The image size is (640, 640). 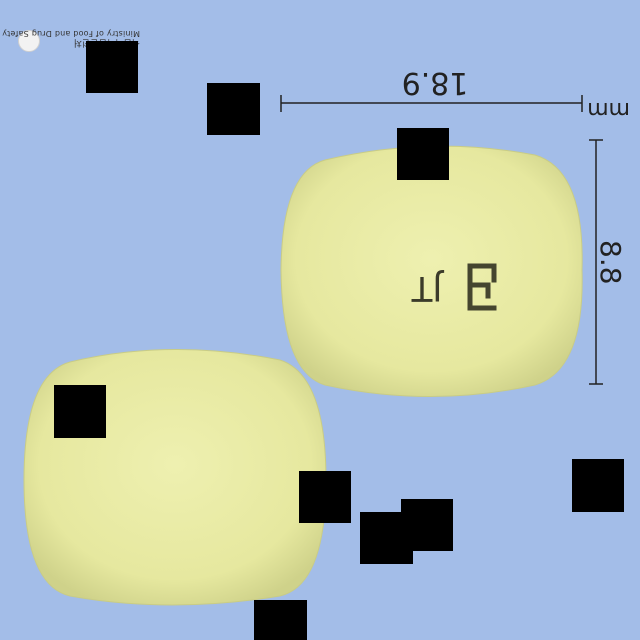 What do you see at coordinates (431, 103) in the screenshot?
I see `length-dimension-line` at bounding box center [431, 103].